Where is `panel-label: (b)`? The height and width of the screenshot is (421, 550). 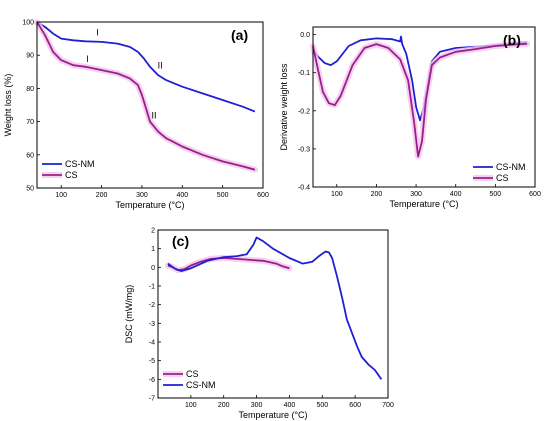
panel-label: (b) is located at coordinates (512, 40).